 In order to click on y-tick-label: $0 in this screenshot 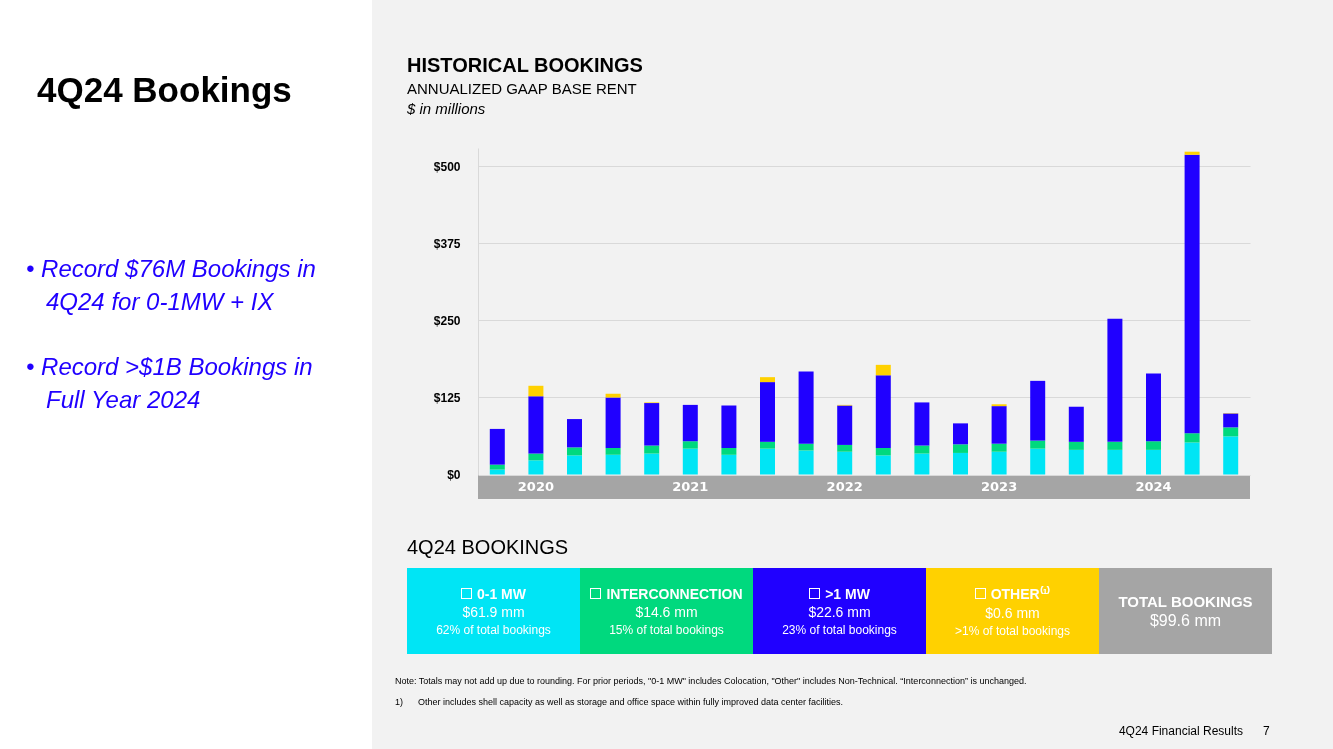, I will do `click(454, 475)`.